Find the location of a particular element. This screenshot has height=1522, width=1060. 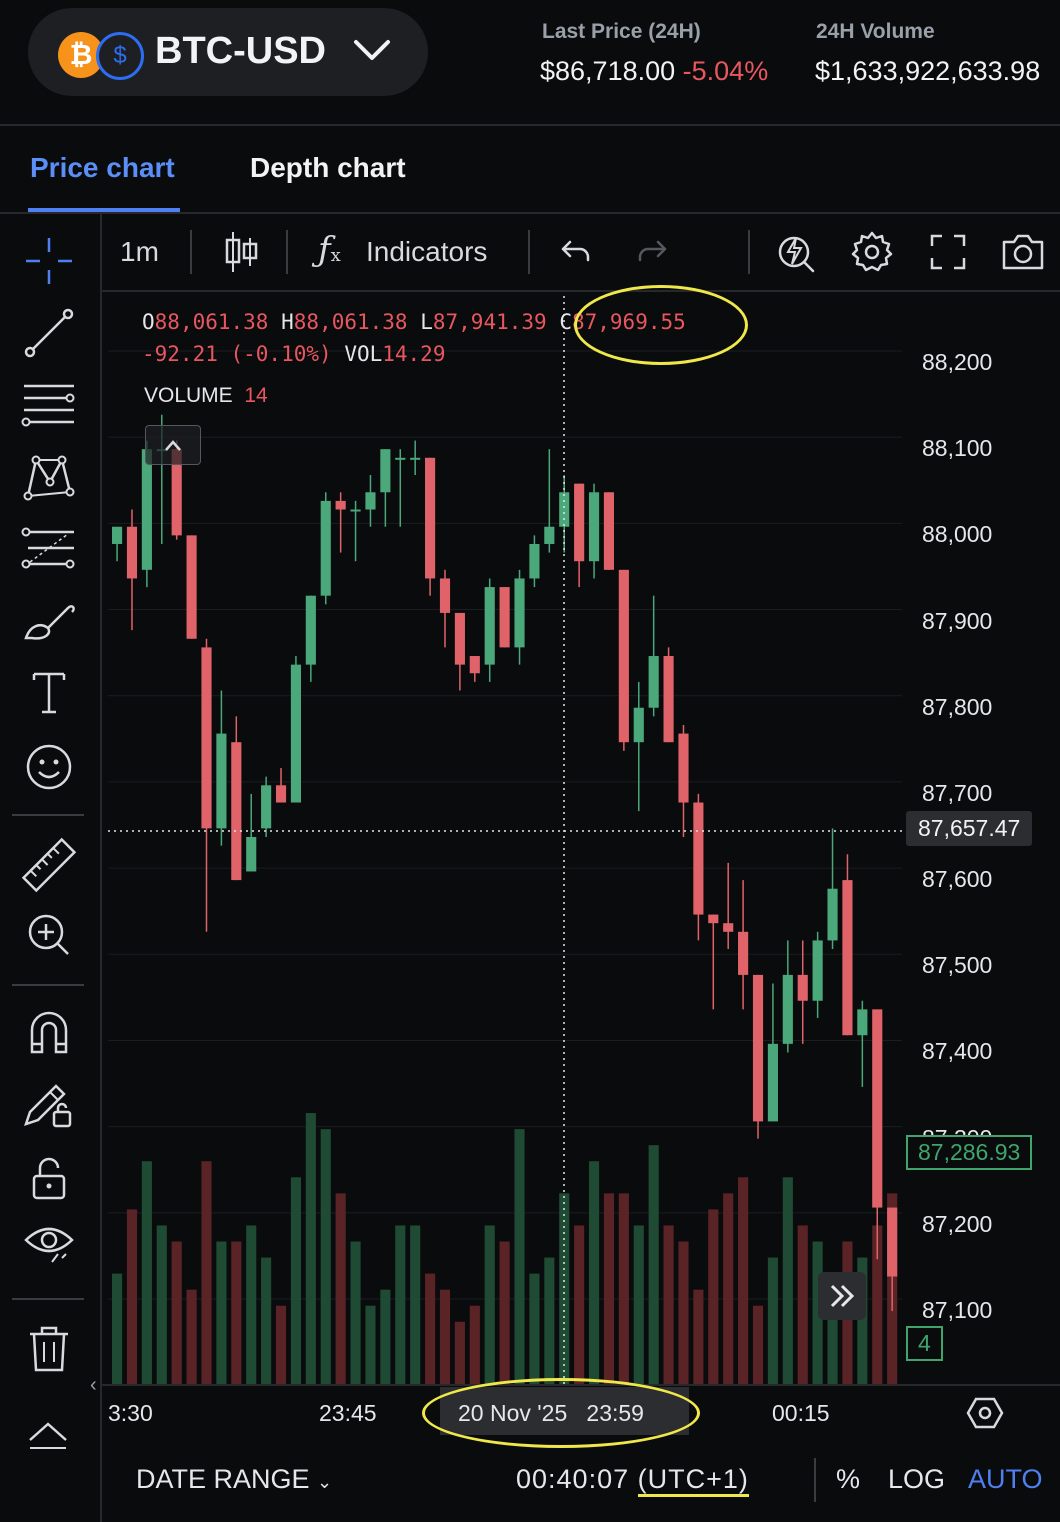

scroll-left-icon: ‹ is located at coordinates (93, 1385).